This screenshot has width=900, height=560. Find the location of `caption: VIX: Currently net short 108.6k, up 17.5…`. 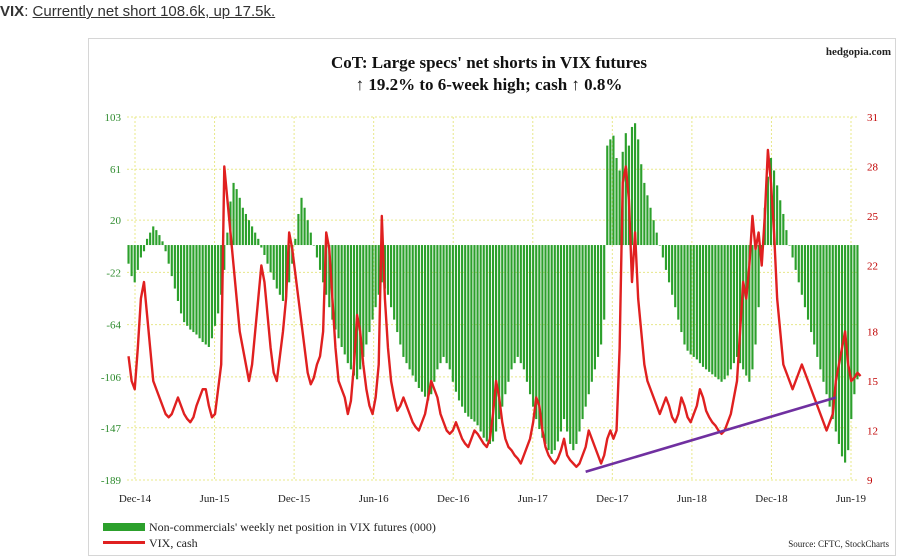

caption: VIX: Currently net short 108.6k, up 17.5… is located at coordinates (137, 11).